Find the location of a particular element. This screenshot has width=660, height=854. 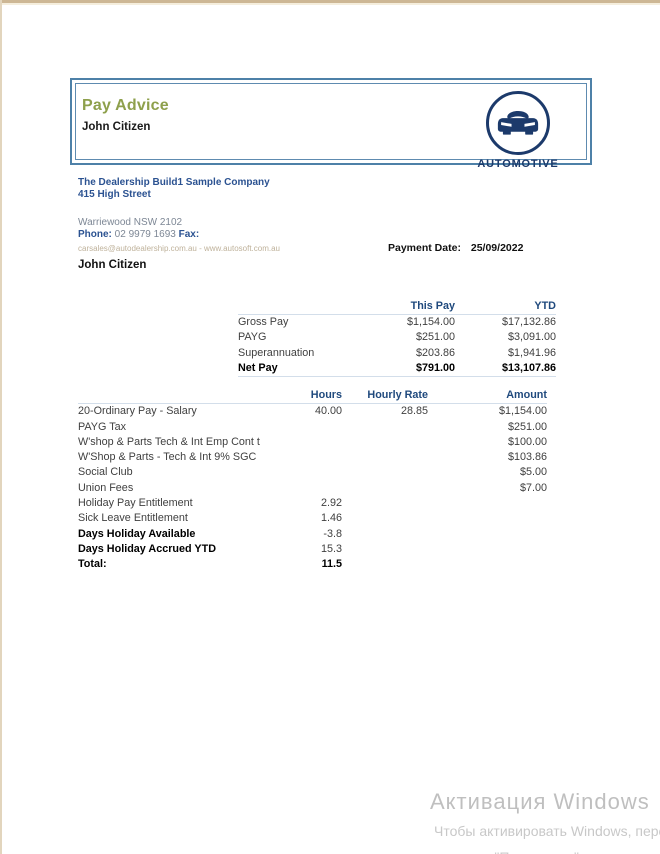

row-label: Superannuation is located at coordinates (276, 352).